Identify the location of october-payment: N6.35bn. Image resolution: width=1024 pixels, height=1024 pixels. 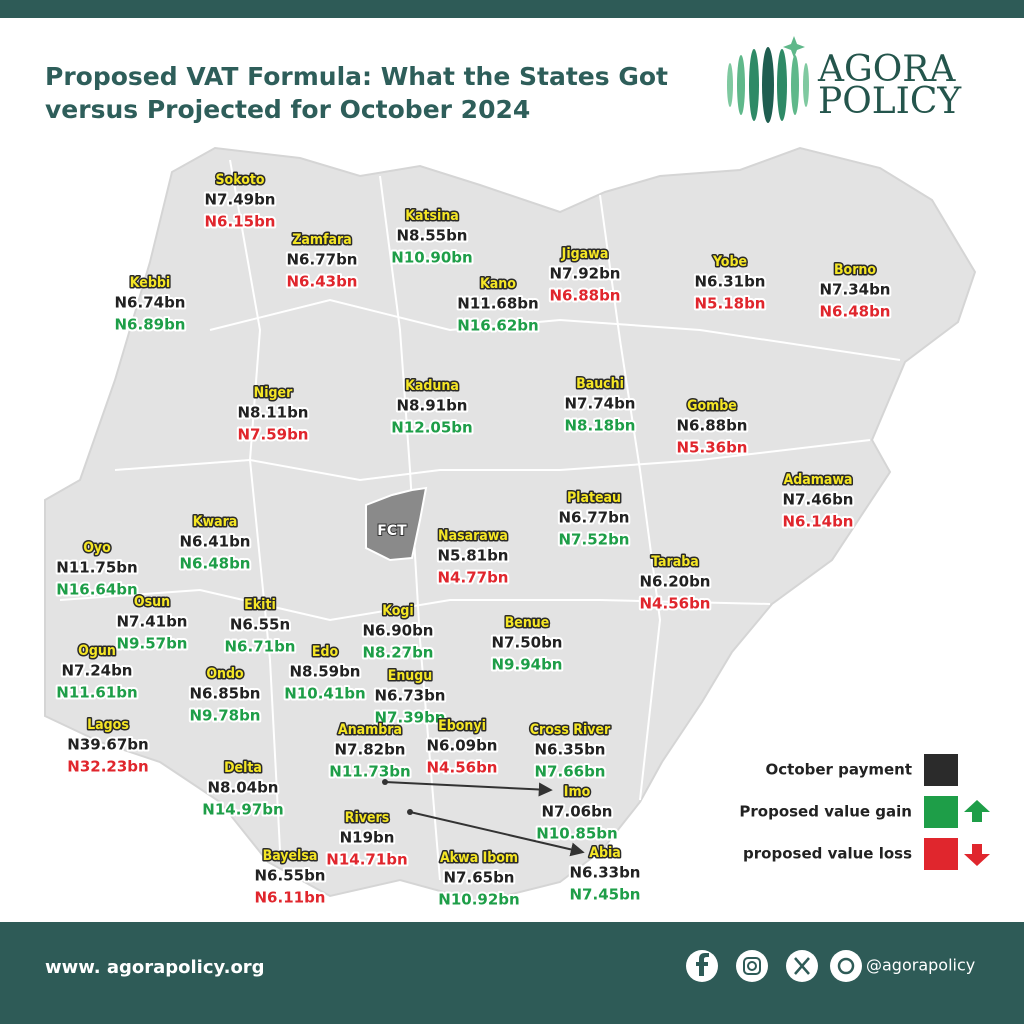
(570, 750).